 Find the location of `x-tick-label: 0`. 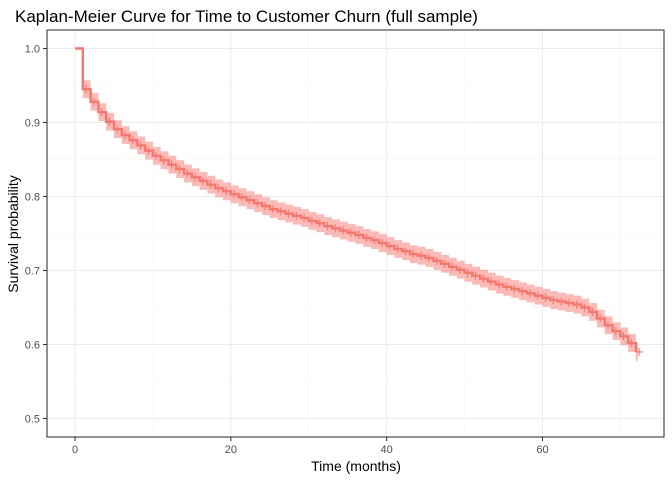

x-tick-label: 0 is located at coordinates (75, 450).